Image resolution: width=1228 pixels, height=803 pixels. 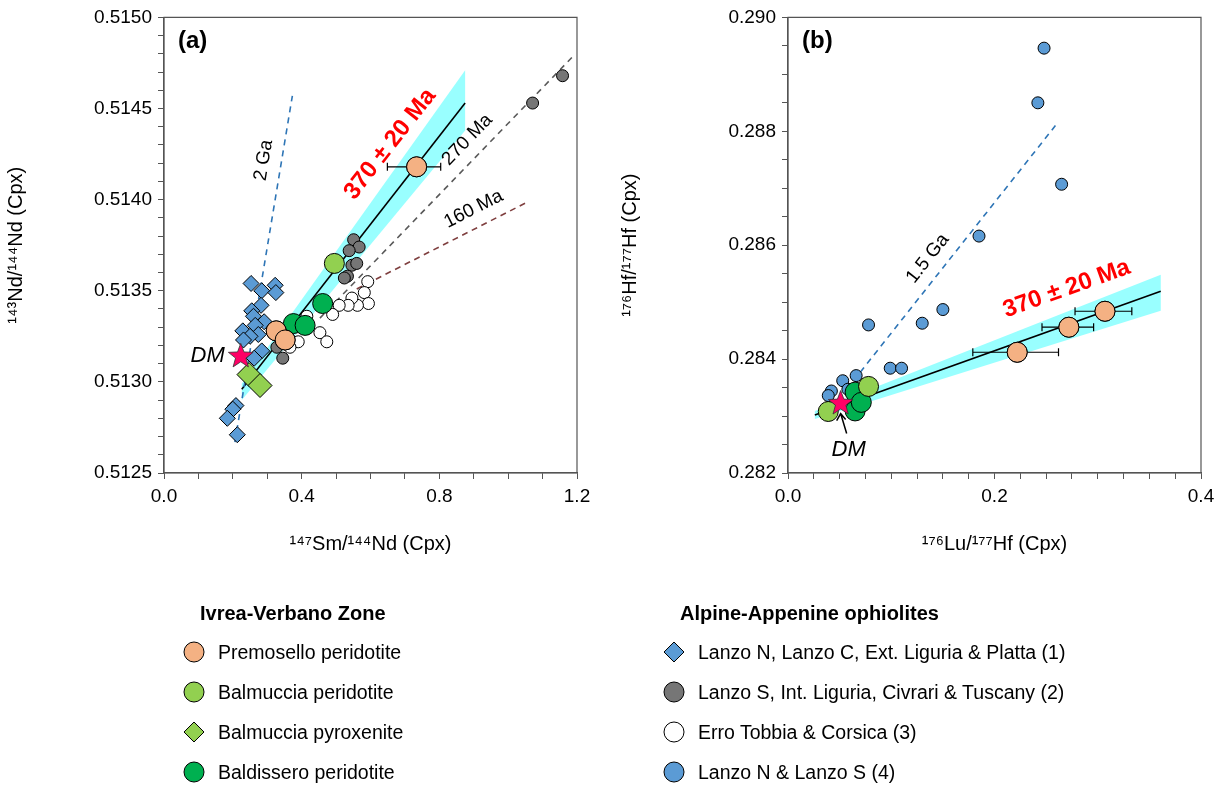 I want to click on y-tick-label: 0.284, so click(x=752, y=358).